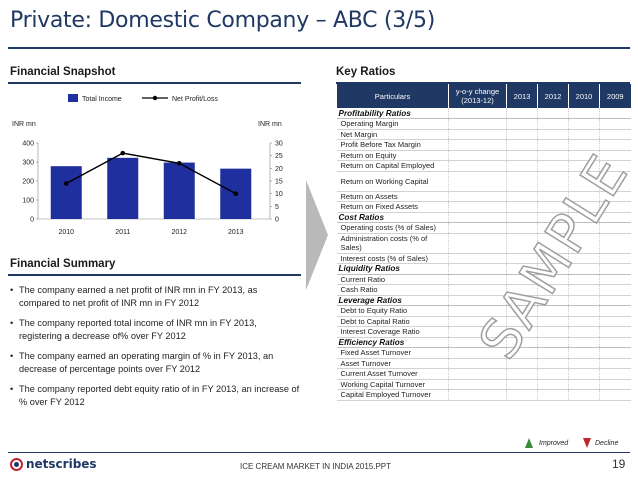  What do you see at coordinates (392, 321) in the screenshot?
I see `ratio-label: Debt to Capital Ratio` at bounding box center [392, 321].